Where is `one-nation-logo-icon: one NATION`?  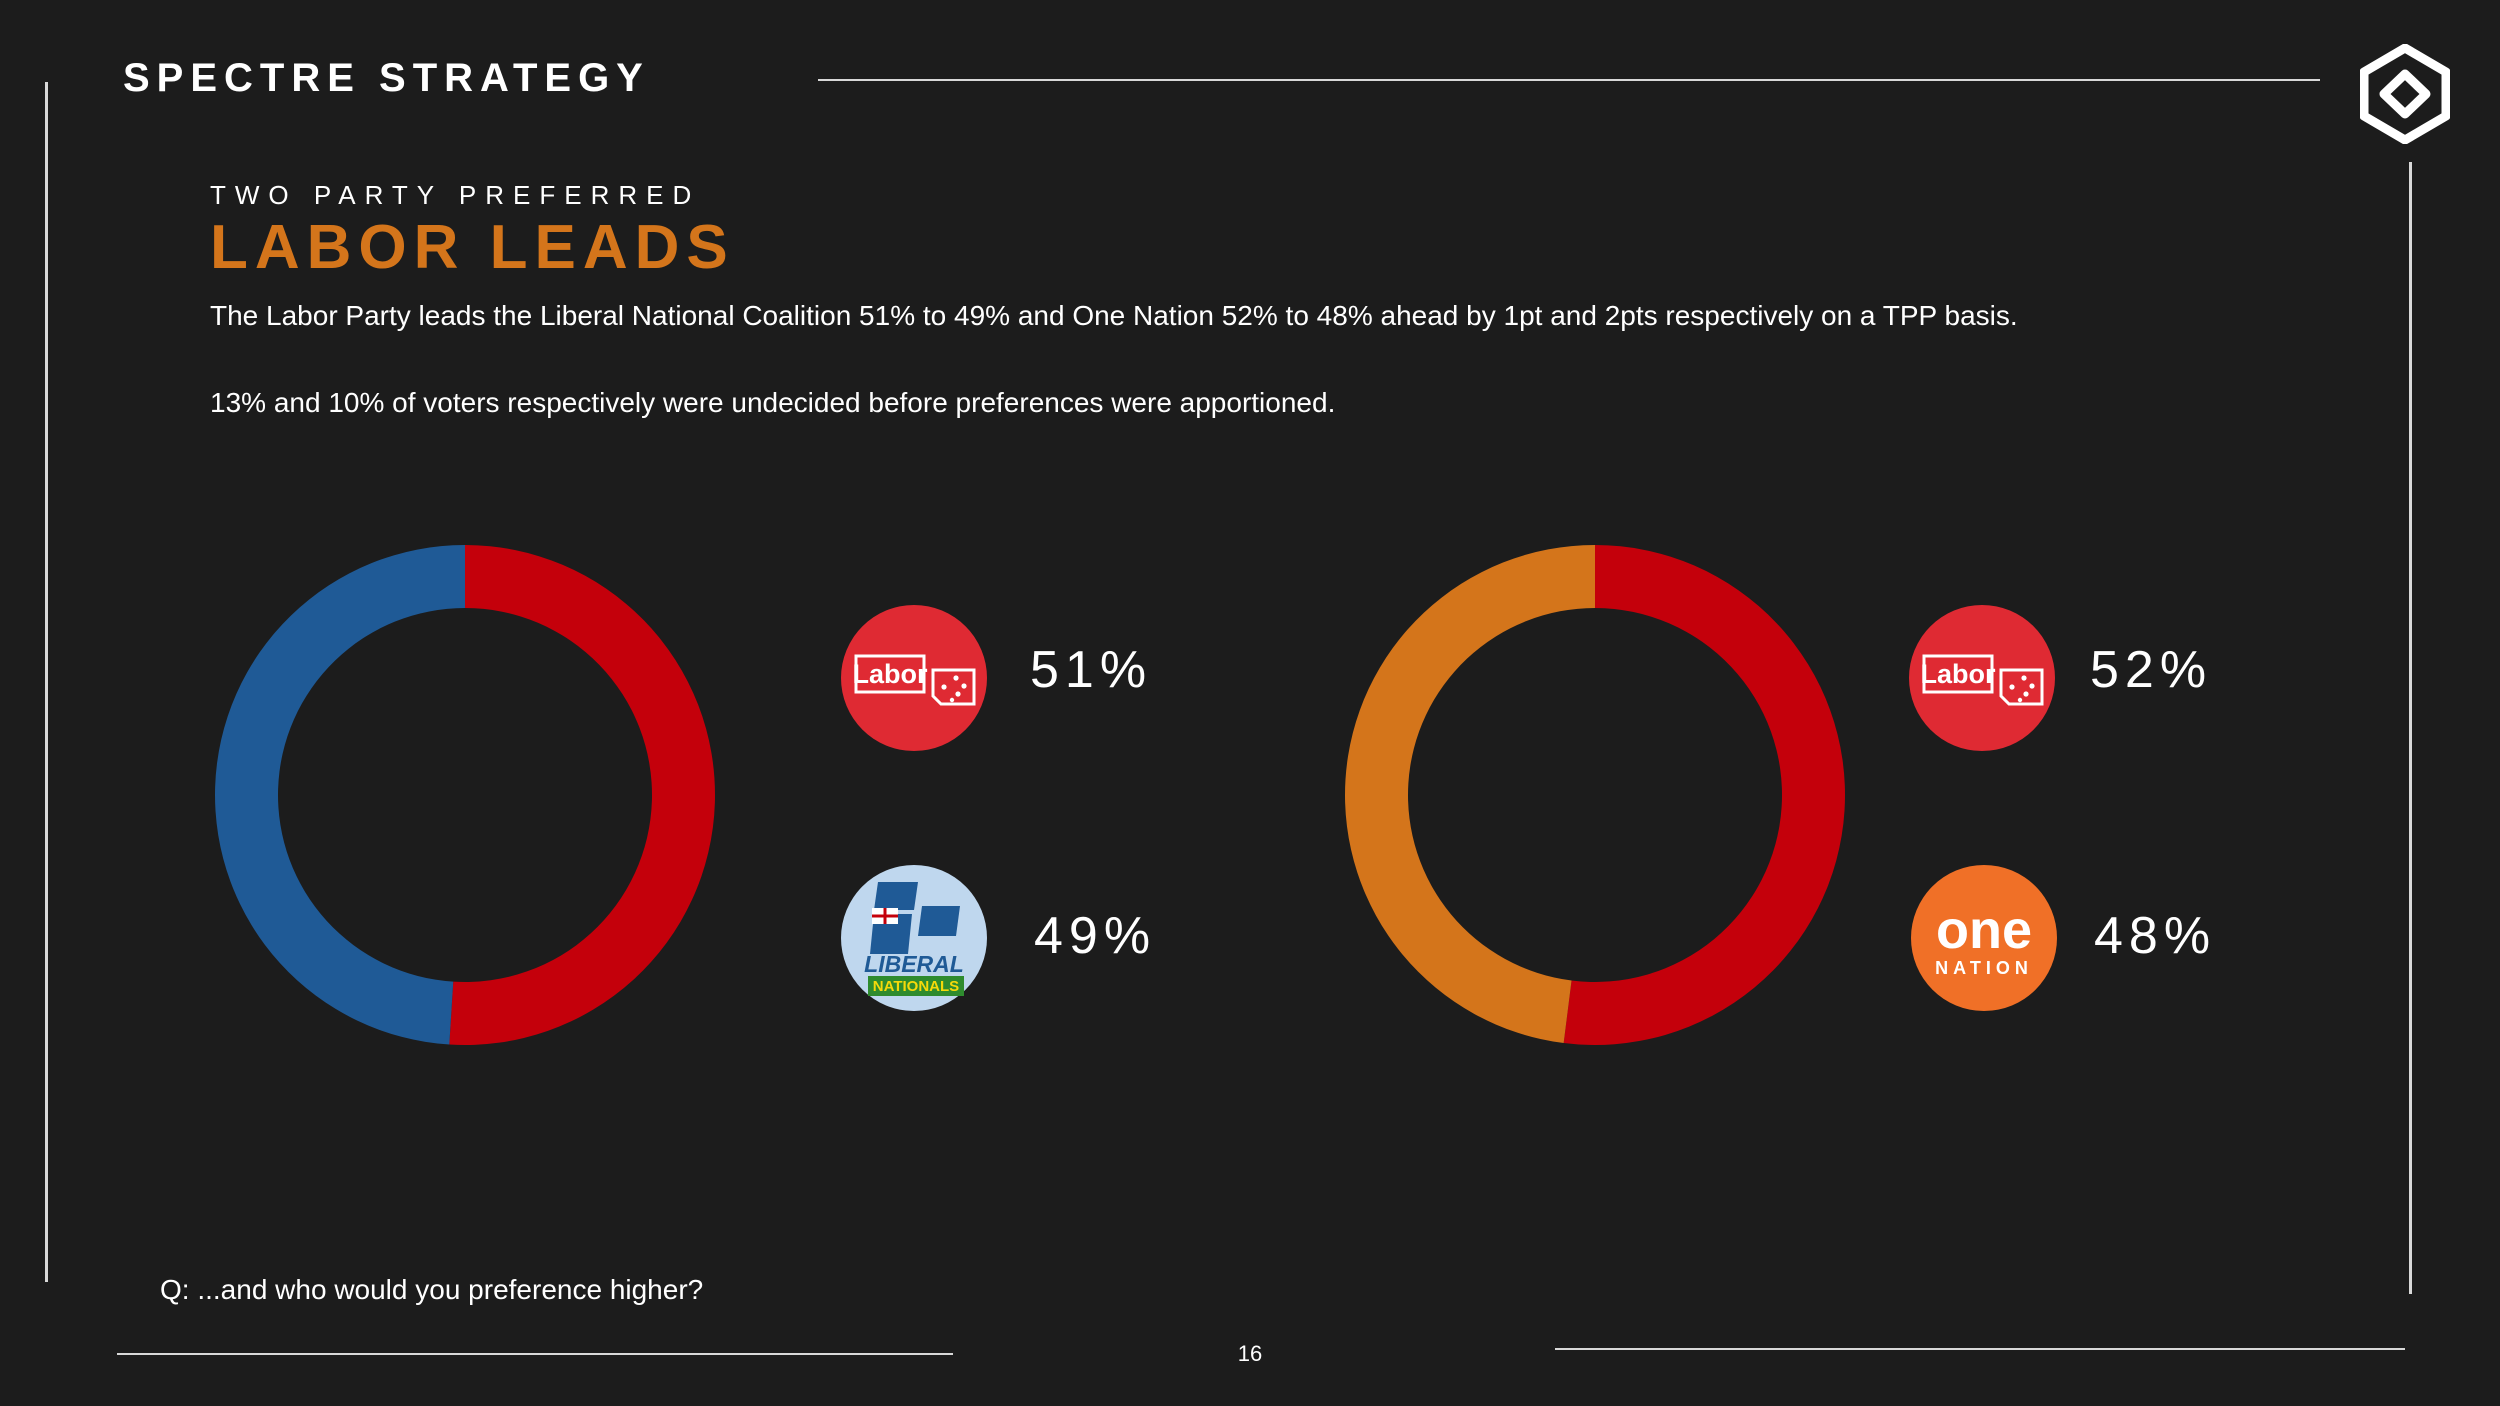
one-nation-logo-icon: one NATION is located at coordinates (1984, 938).